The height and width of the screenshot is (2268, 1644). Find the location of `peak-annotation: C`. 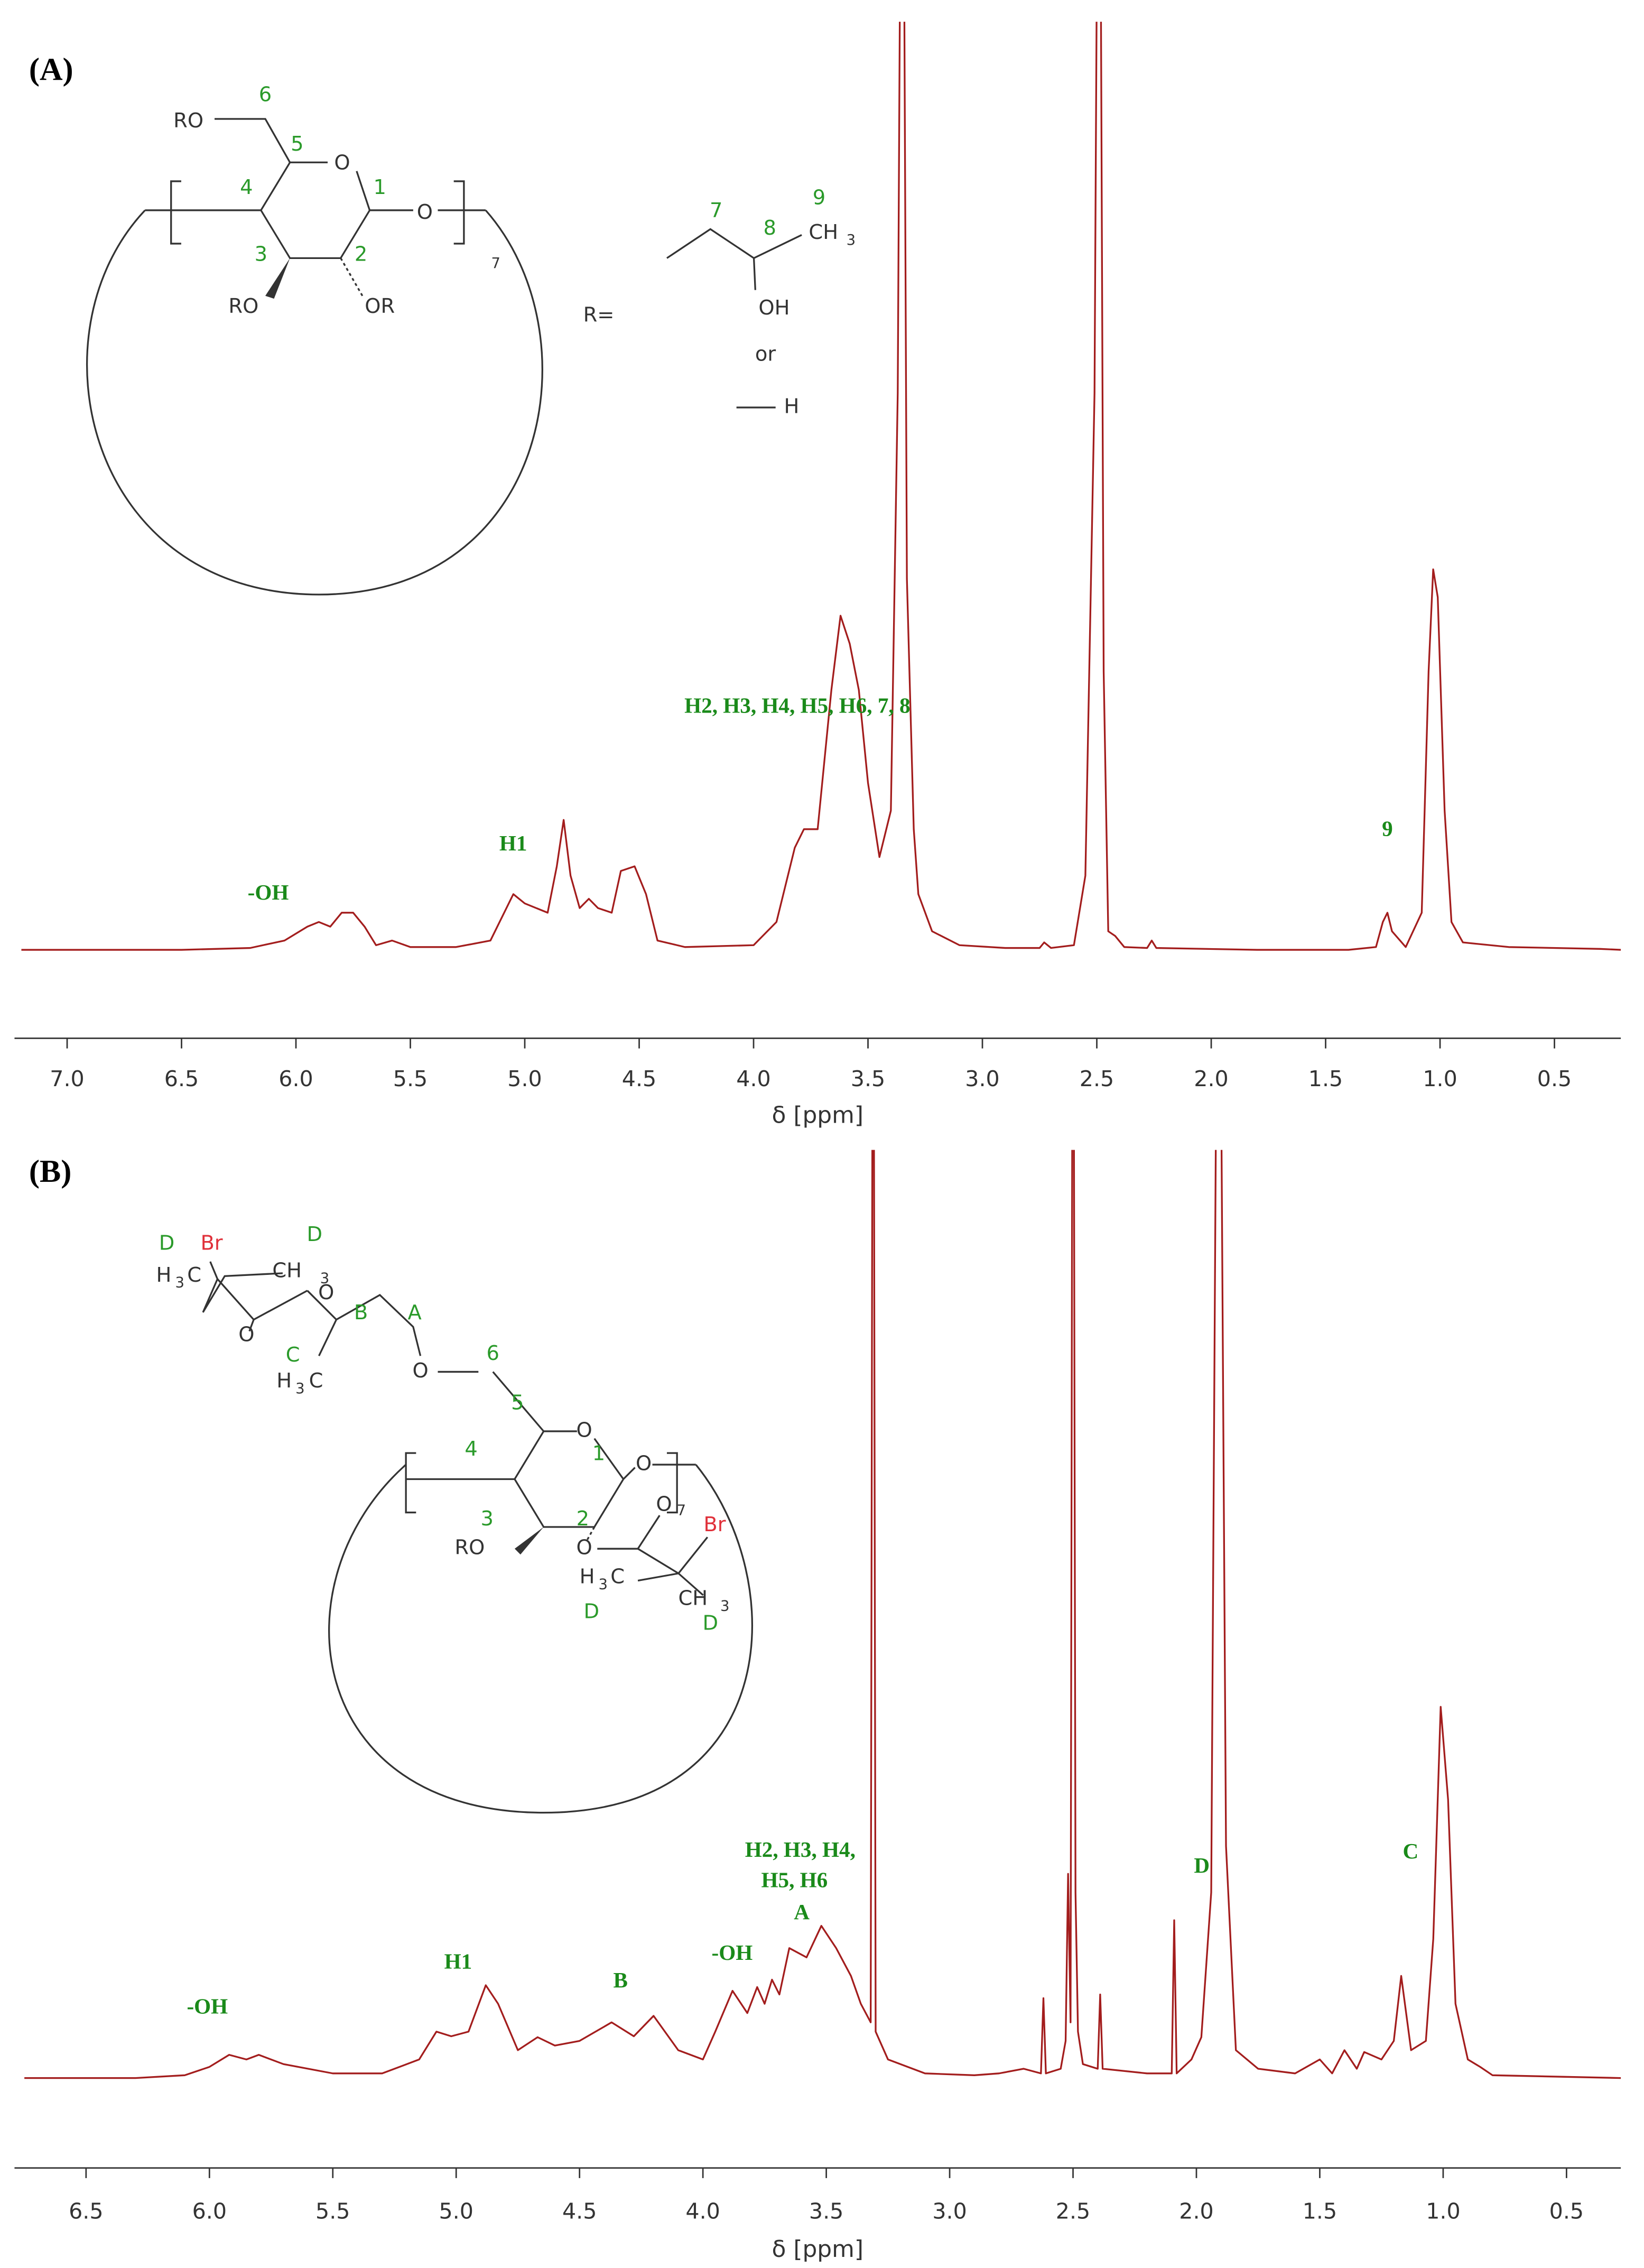

peak-annotation: C is located at coordinates (1410, 1851).